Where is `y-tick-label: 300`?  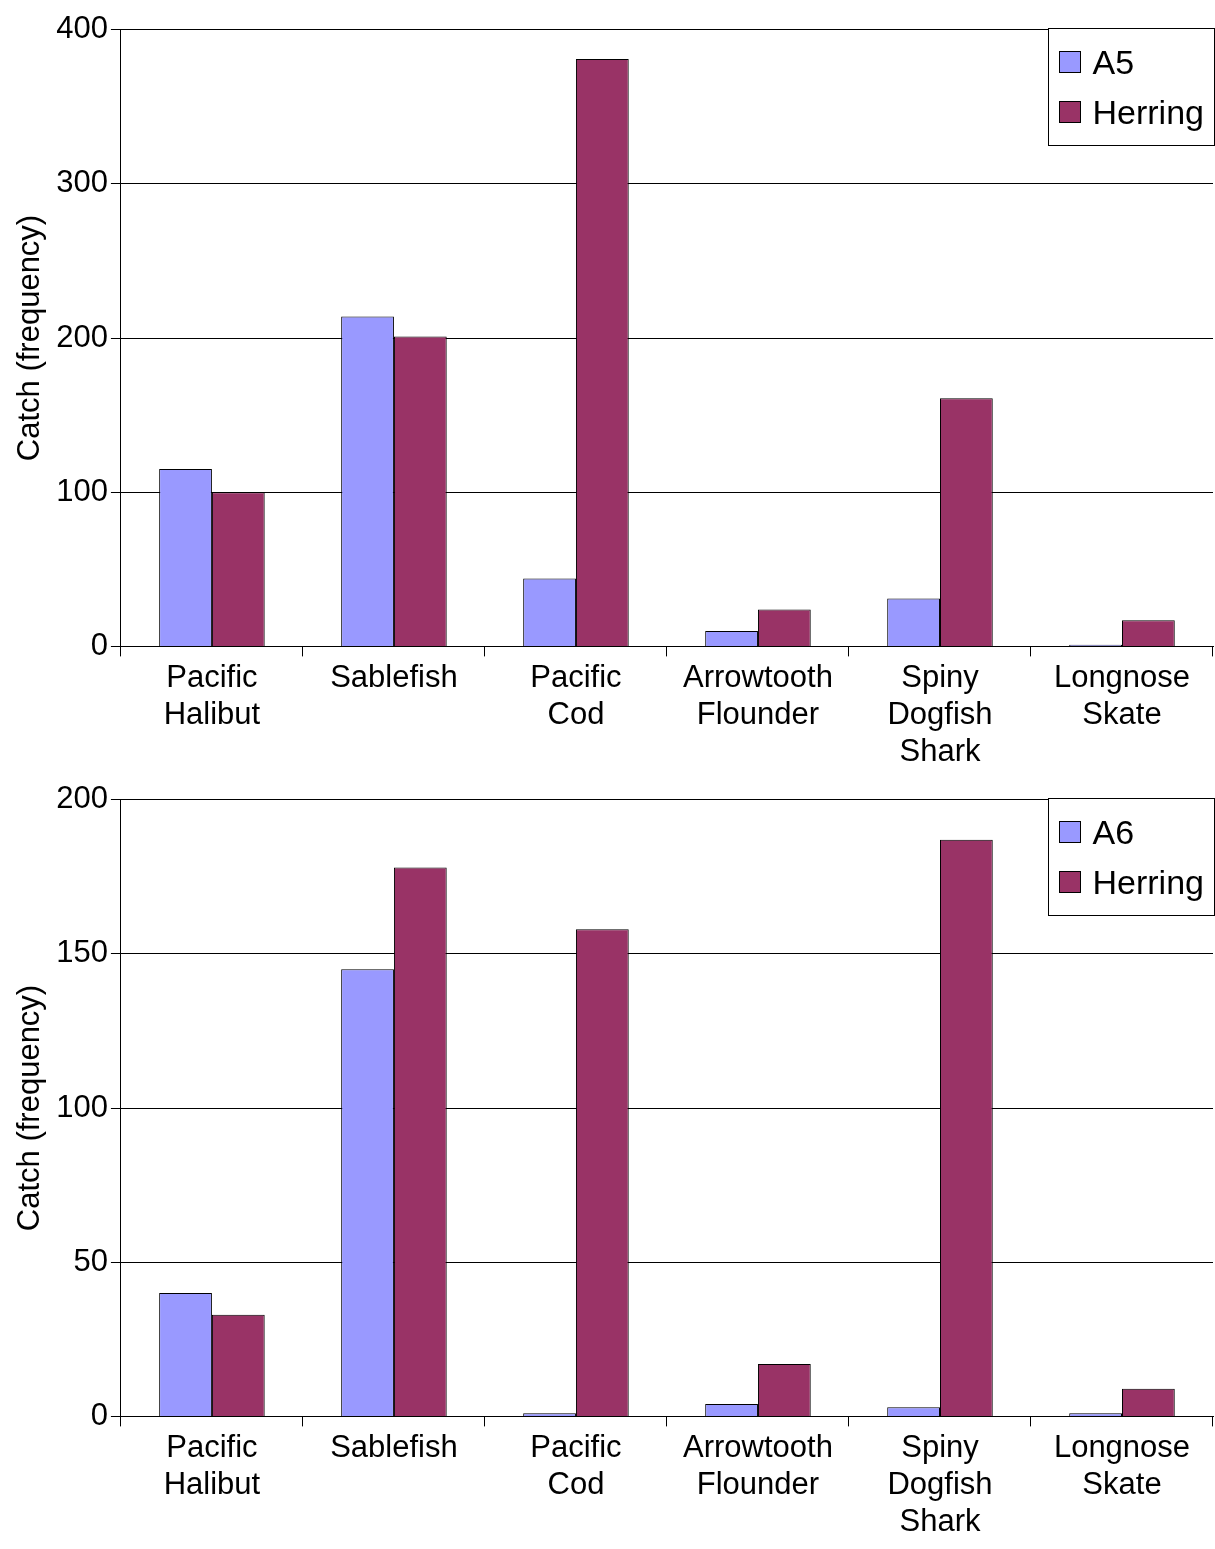
y-tick-label: 300 is located at coordinates (82, 182).